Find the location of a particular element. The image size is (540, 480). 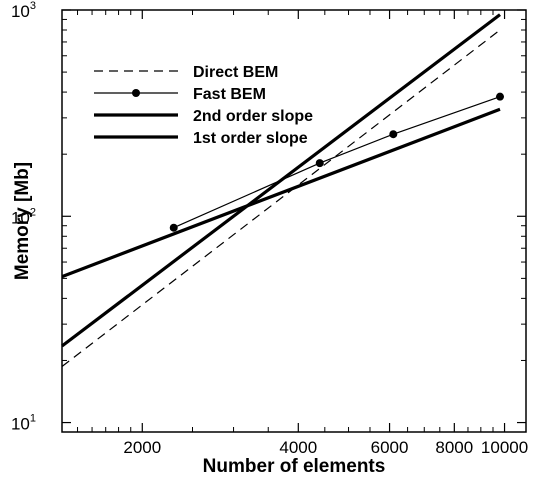

y-tick-label-exponent: 3 is located at coordinates (33, 6).